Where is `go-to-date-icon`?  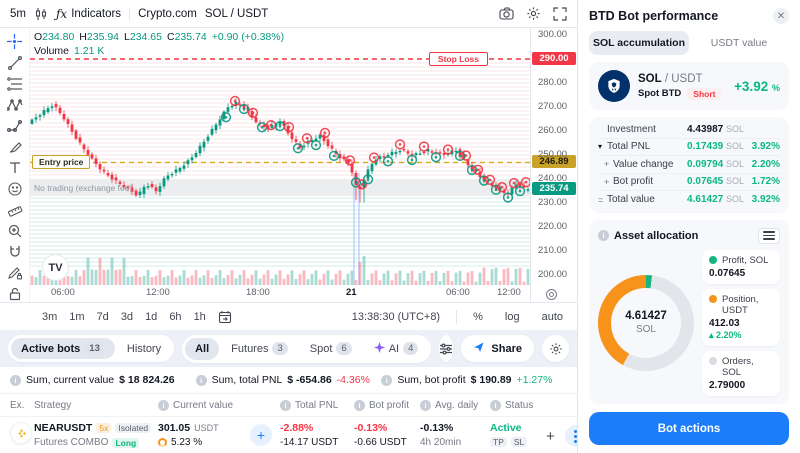
go-to-date-icon is located at coordinates (225, 317).